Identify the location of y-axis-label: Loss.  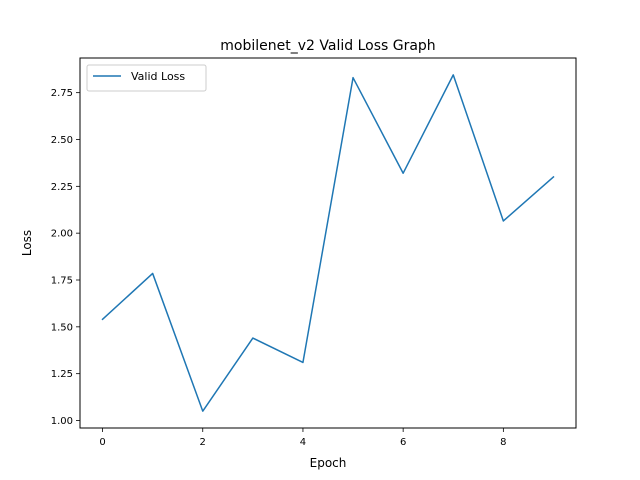
(27, 243).